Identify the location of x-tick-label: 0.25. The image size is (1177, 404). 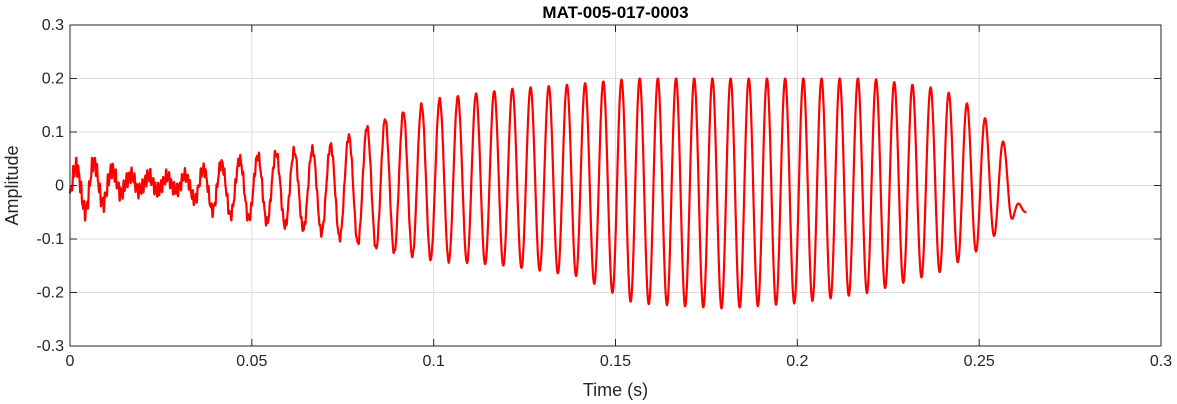
(979, 361).